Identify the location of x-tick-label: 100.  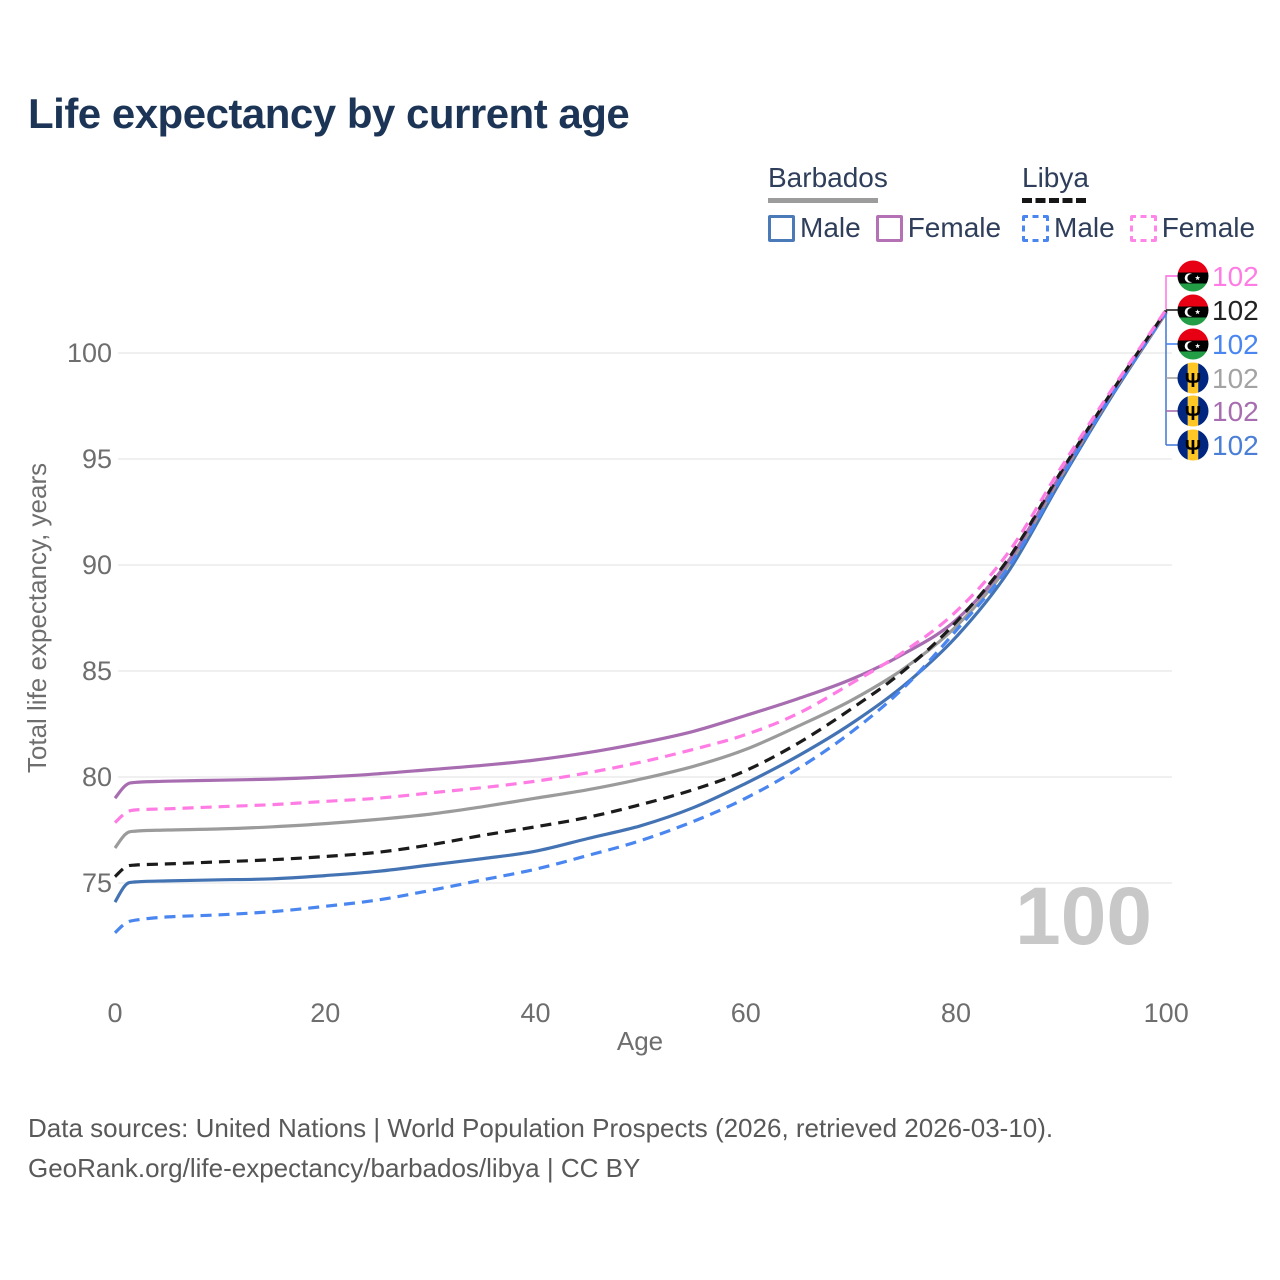
(1166, 1013).